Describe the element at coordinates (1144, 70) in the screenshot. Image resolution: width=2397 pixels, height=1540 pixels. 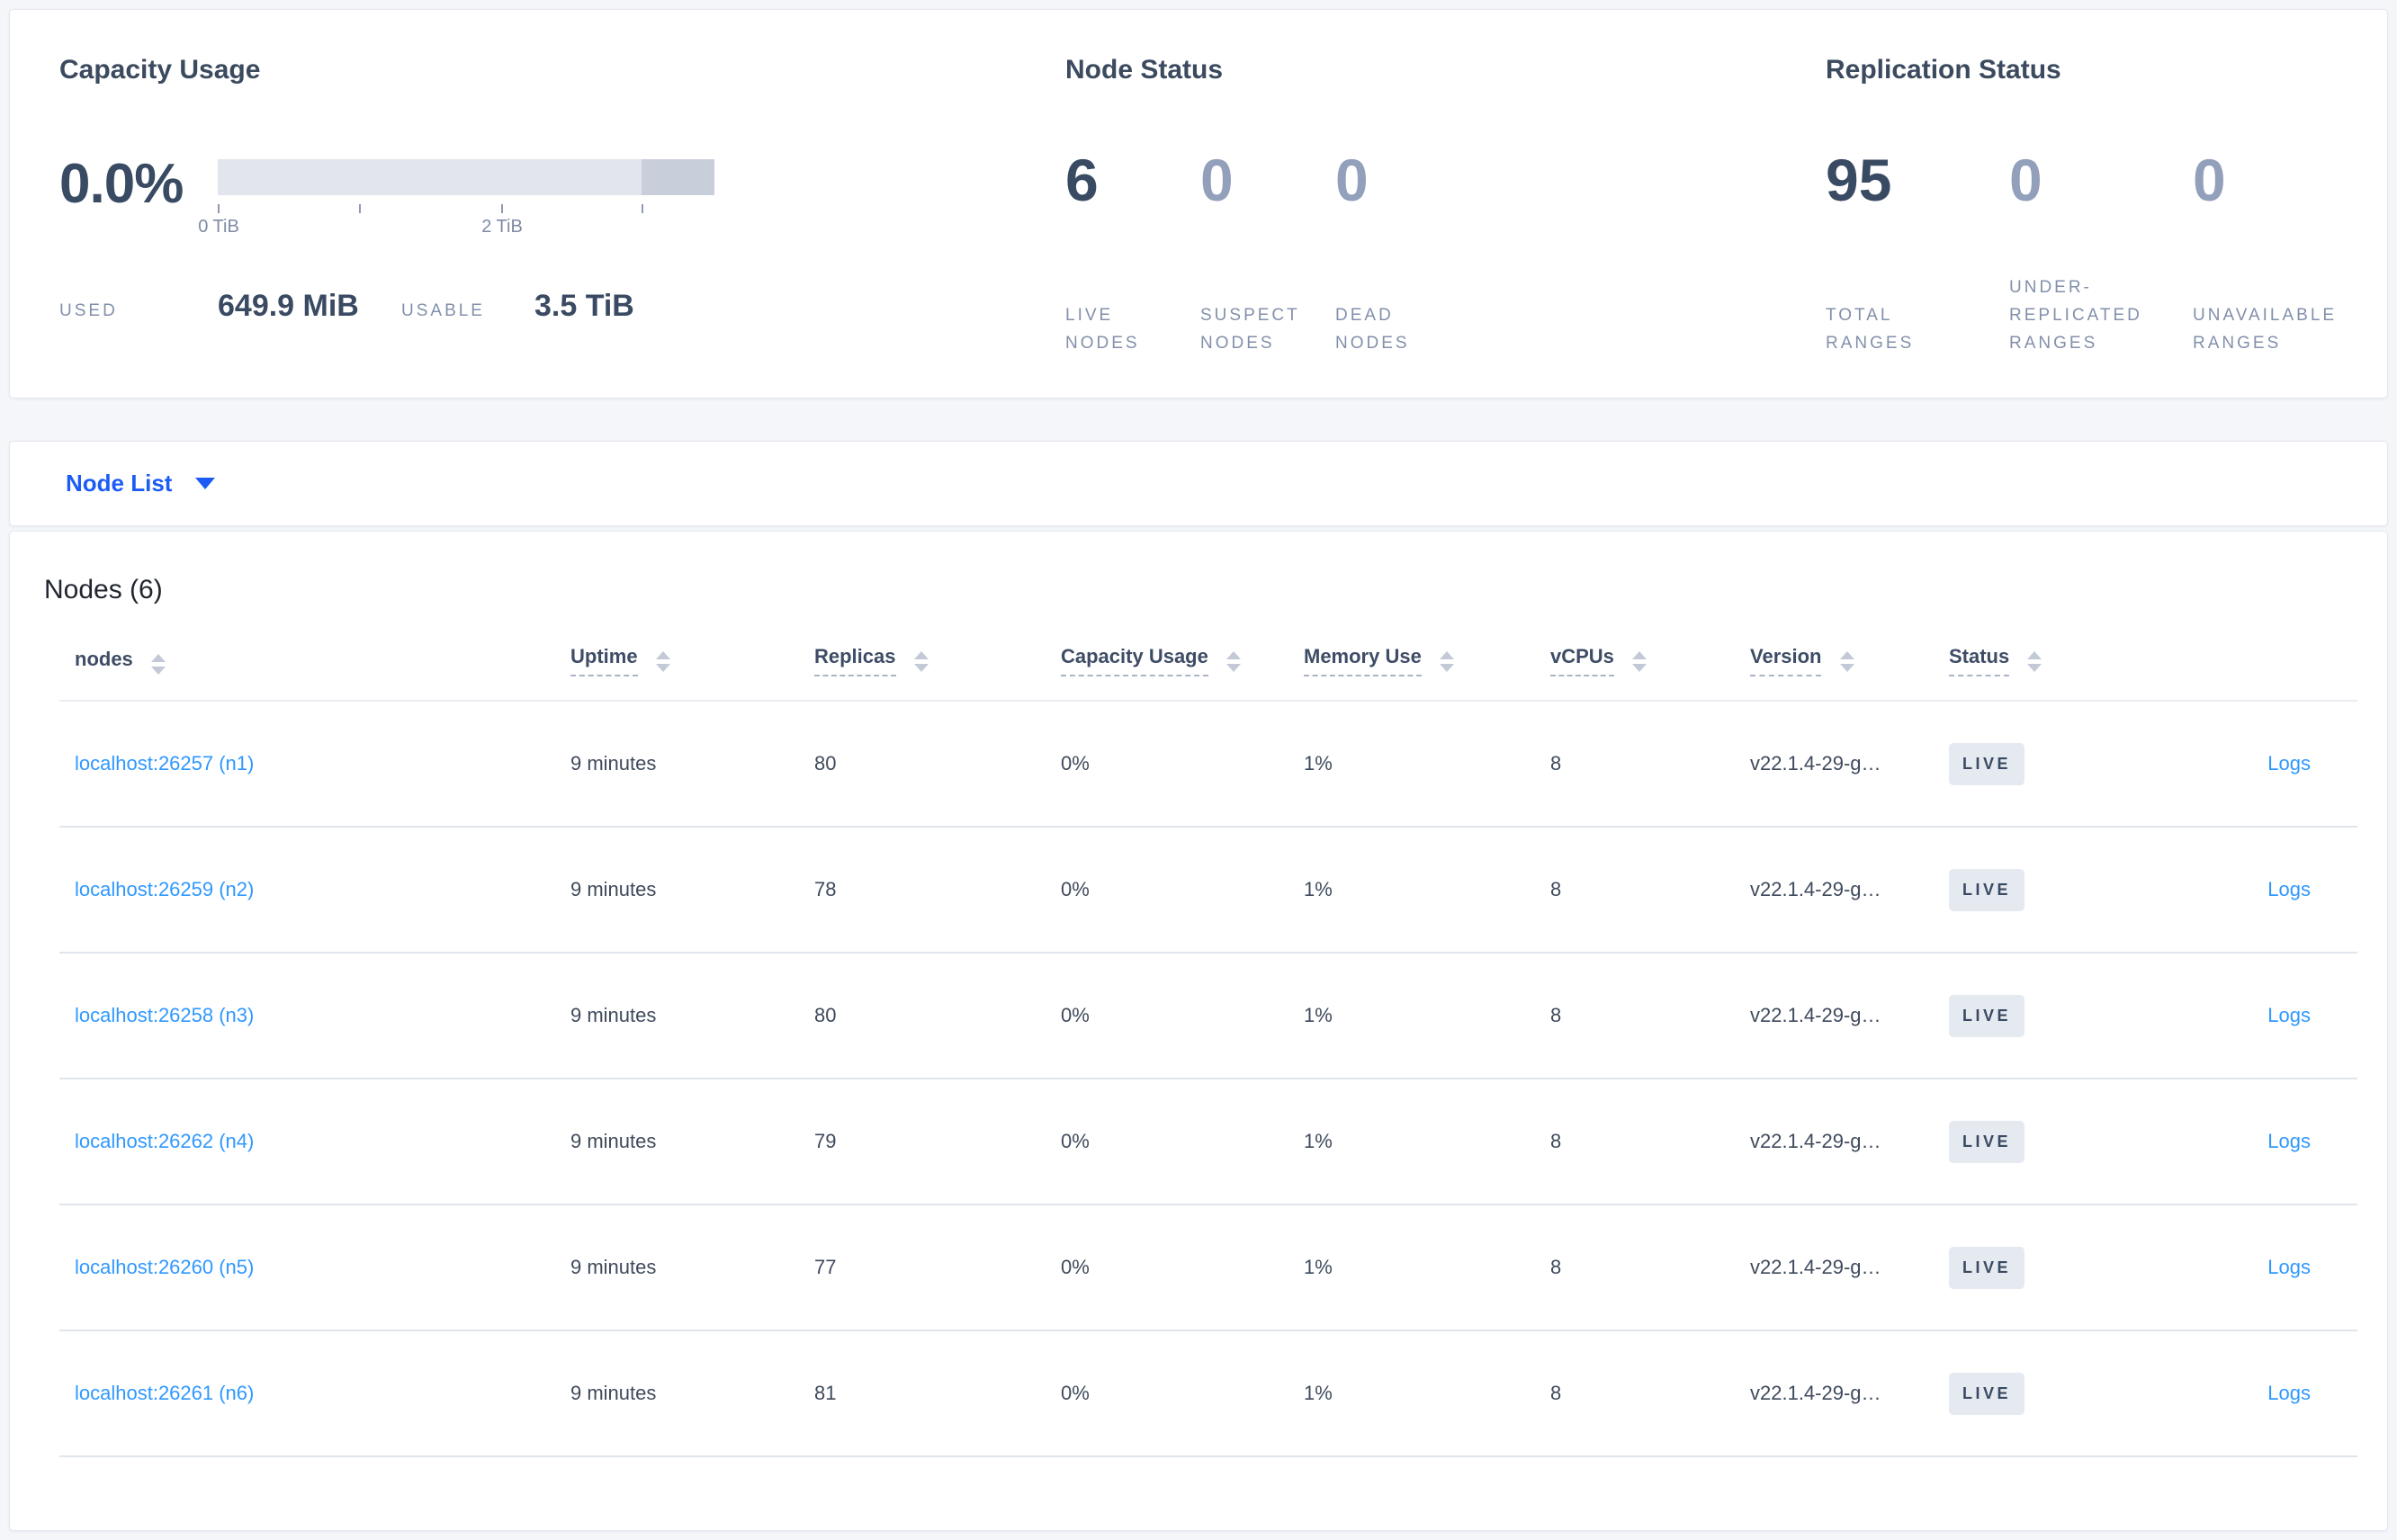
I see `node-status-title: Node Status` at that location.